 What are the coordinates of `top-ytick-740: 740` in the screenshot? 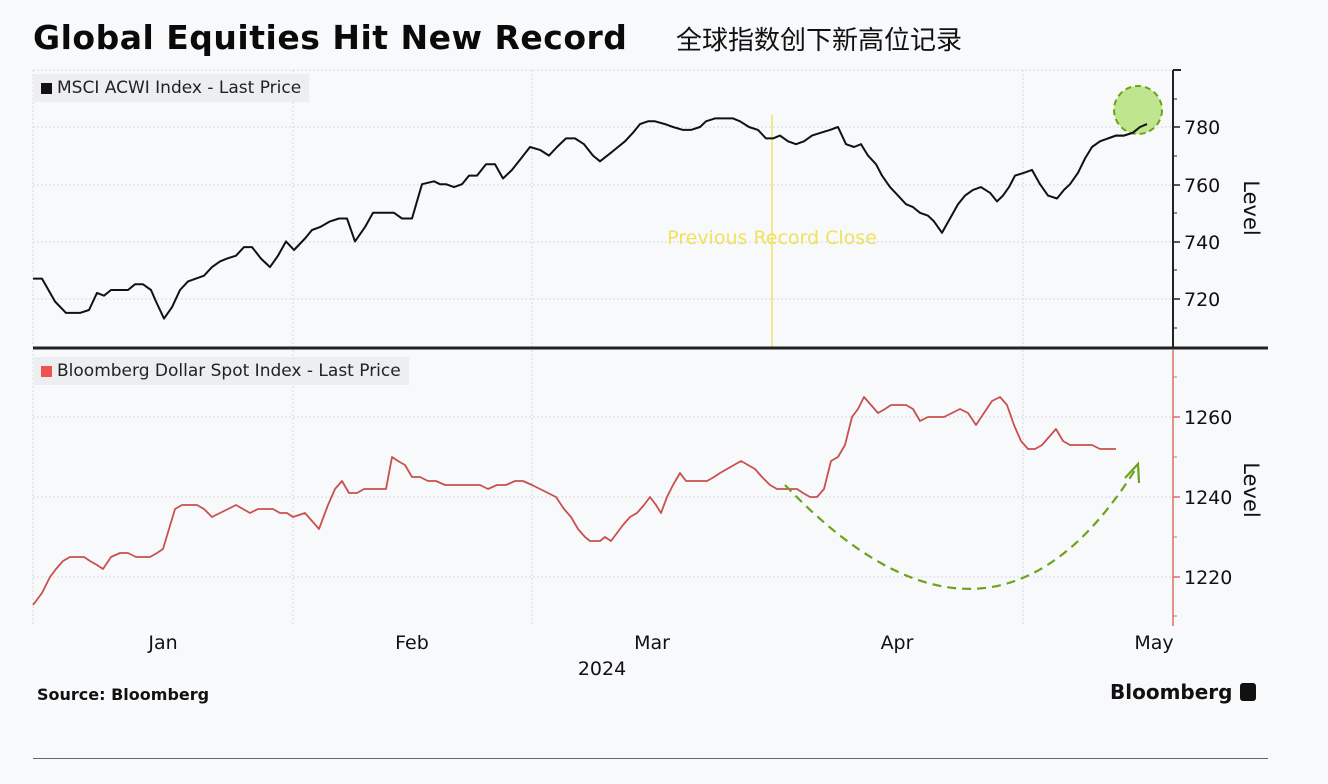 It's located at (1202, 243).